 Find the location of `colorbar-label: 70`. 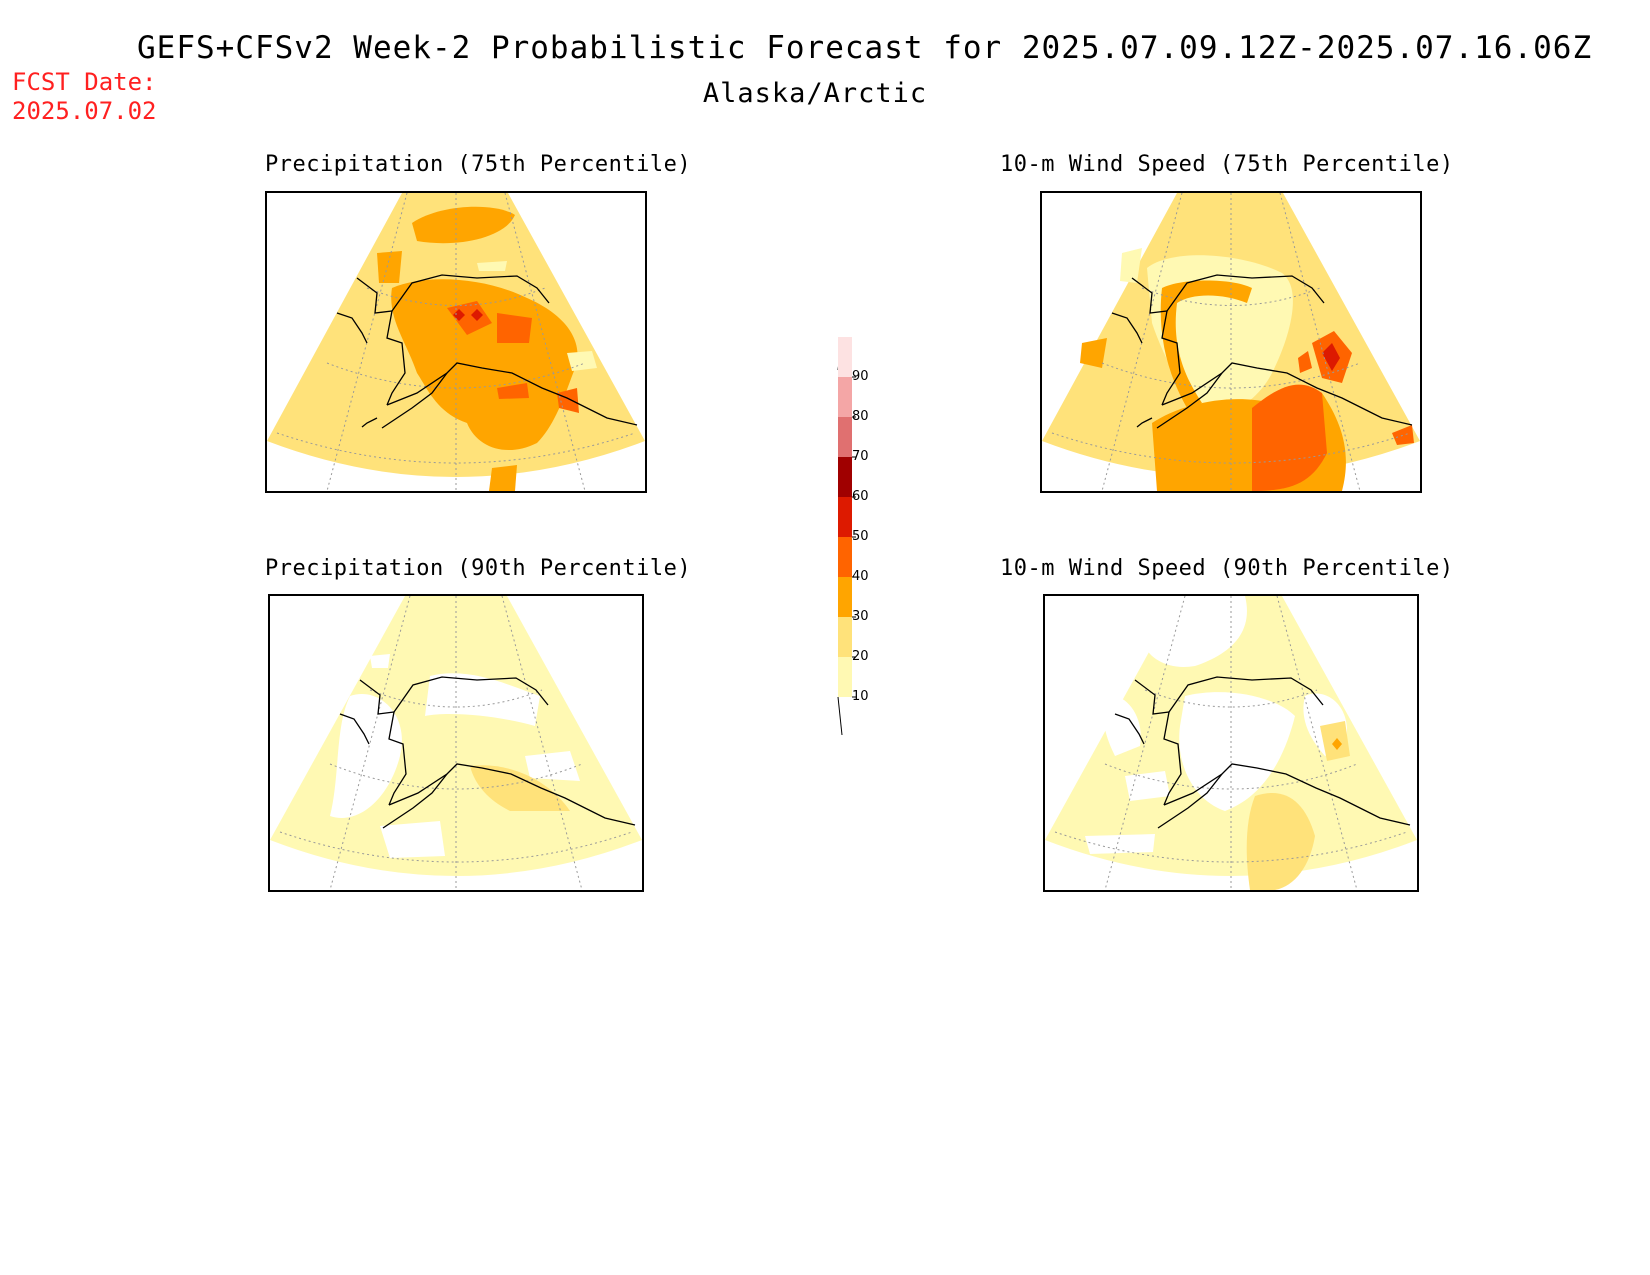

colorbar-label: 70 is located at coordinates (860, 456).